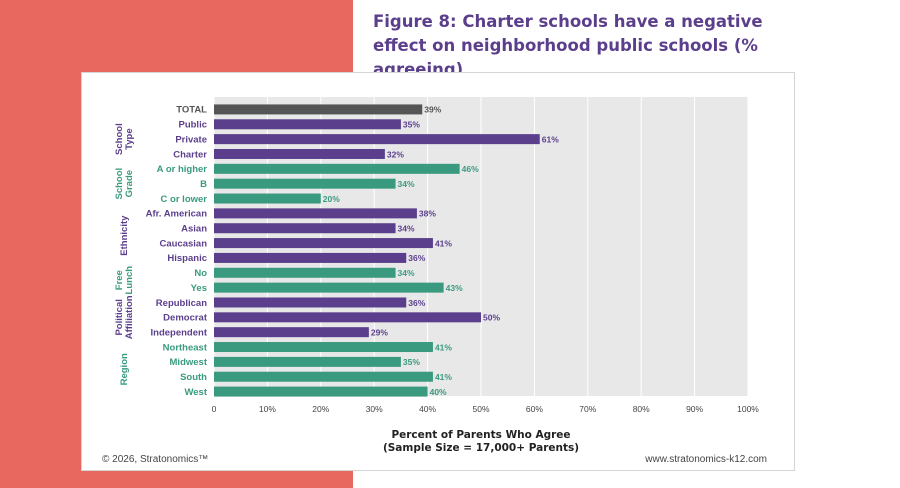 The width and height of the screenshot is (900, 488). Describe the element at coordinates (534, 409) in the screenshot. I see `x-tick-label: 60%` at that location.